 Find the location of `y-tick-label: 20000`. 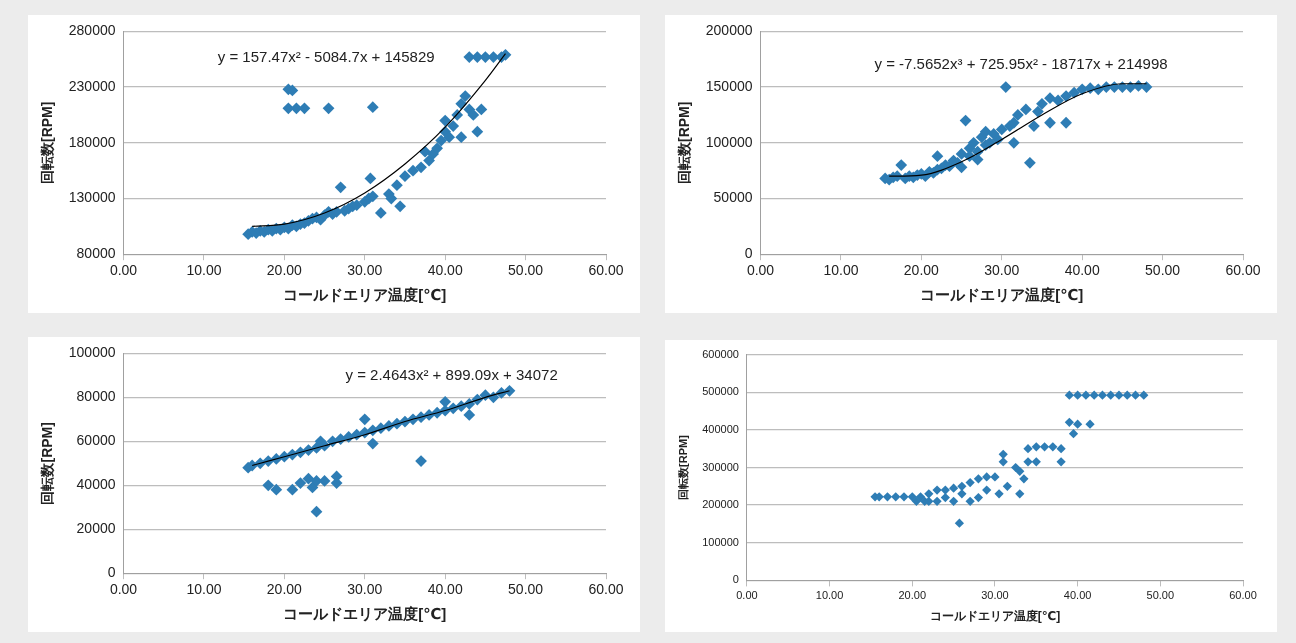

y-tick-label: 20000 is located at coordinates (96, 528).